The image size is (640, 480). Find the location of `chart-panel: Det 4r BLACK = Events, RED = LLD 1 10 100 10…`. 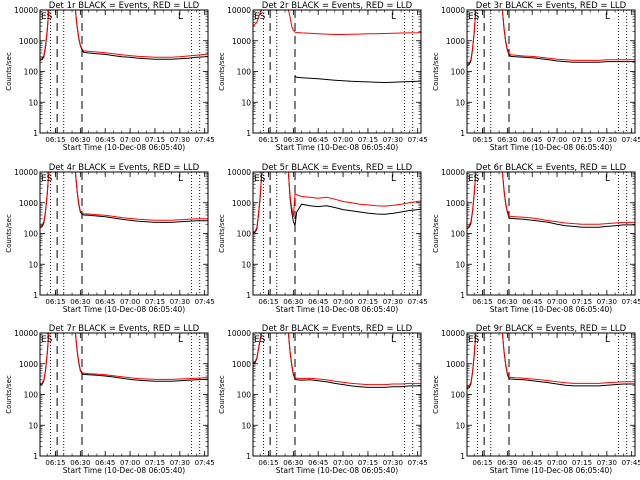

chart-panel: Det 4r BLACK = Events, RED = LLD 1 10 100 10… is located at coordinates (110, 238).